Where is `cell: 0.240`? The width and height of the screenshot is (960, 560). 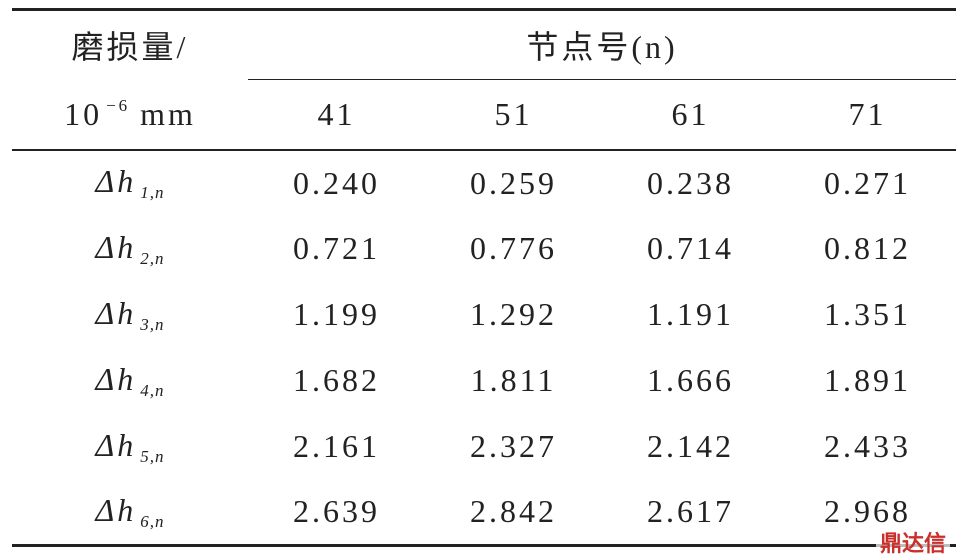
cell: 0.240 is located at coordinates (336, 182).